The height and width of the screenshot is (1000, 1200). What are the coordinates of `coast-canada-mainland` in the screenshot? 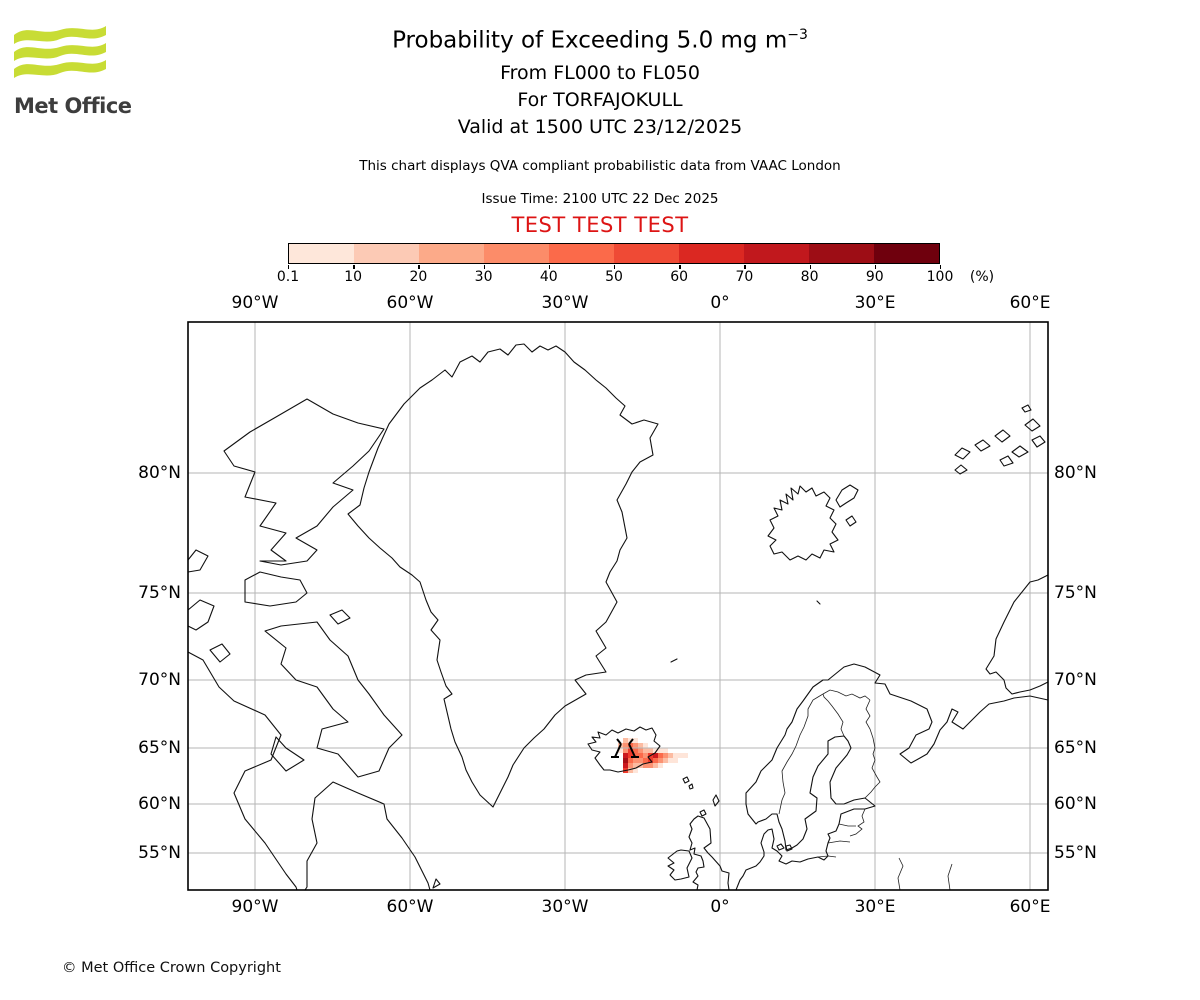 It's located at (314, 771).